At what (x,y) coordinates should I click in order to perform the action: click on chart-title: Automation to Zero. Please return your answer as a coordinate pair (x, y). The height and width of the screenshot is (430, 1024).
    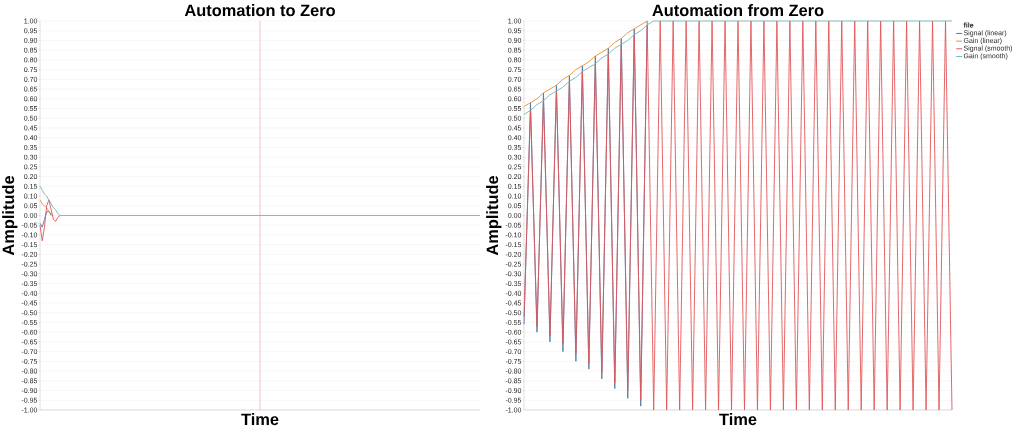
    Looking at the image, I should click on (259, 10).